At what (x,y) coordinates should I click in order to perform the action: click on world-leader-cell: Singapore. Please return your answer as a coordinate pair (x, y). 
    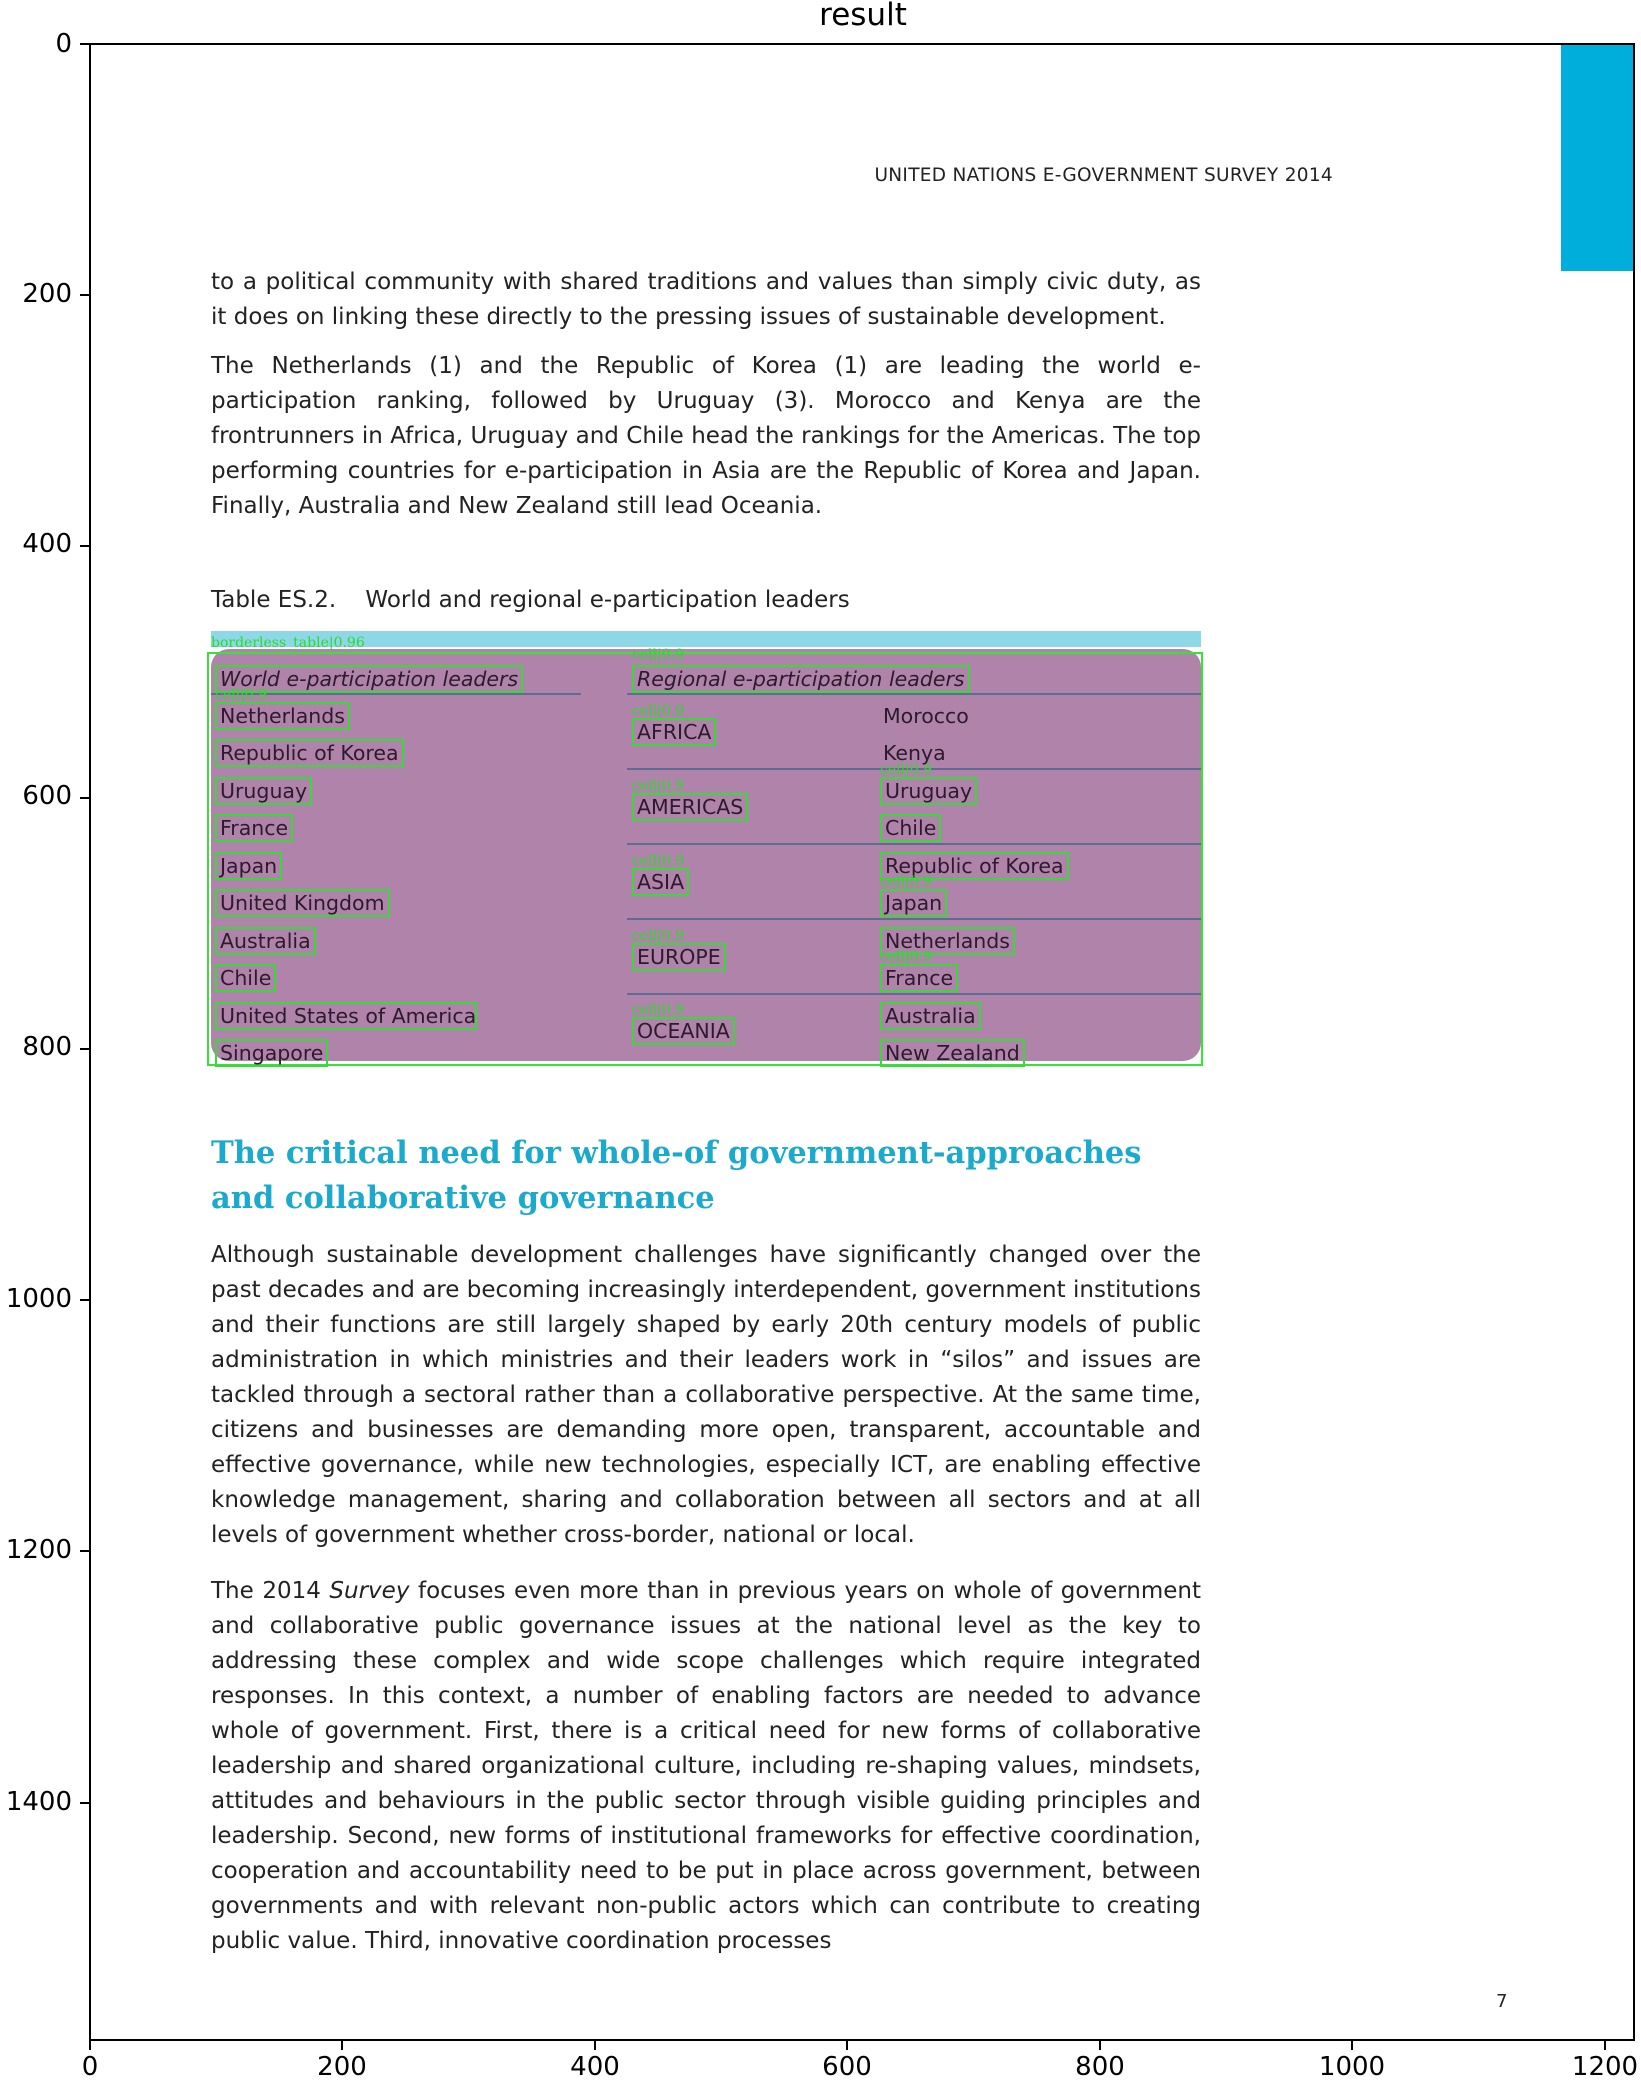
    Looking at the image, I should click on (272, 1053).